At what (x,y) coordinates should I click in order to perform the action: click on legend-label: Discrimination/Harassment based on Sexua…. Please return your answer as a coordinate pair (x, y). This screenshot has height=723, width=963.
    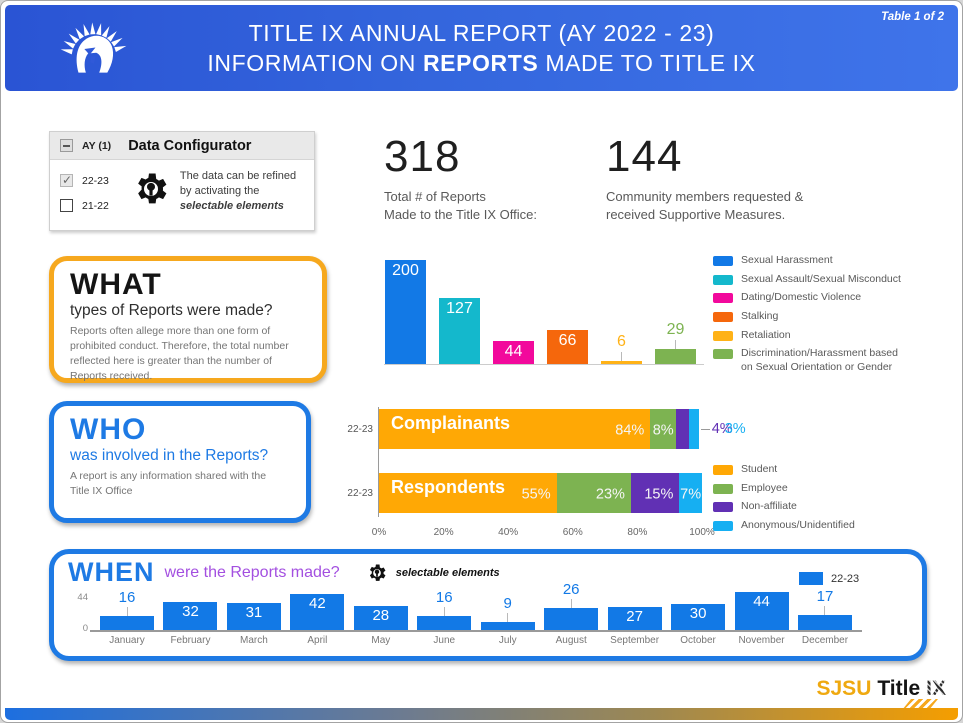
    Looking at the image, I should click on (819, 360).